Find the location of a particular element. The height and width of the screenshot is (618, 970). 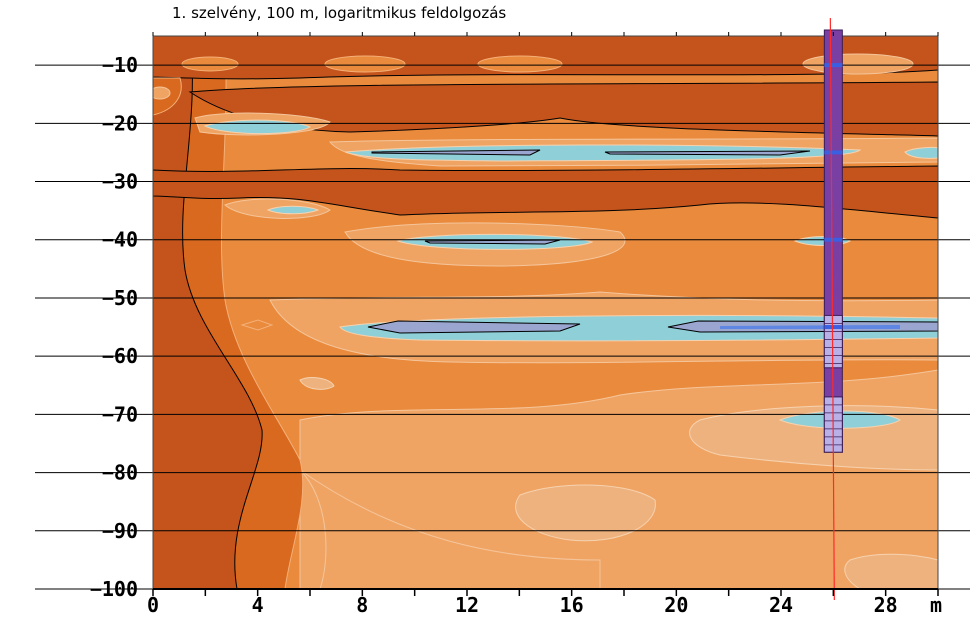

y-tick-label: −20 is located at coordinates (120, 123).